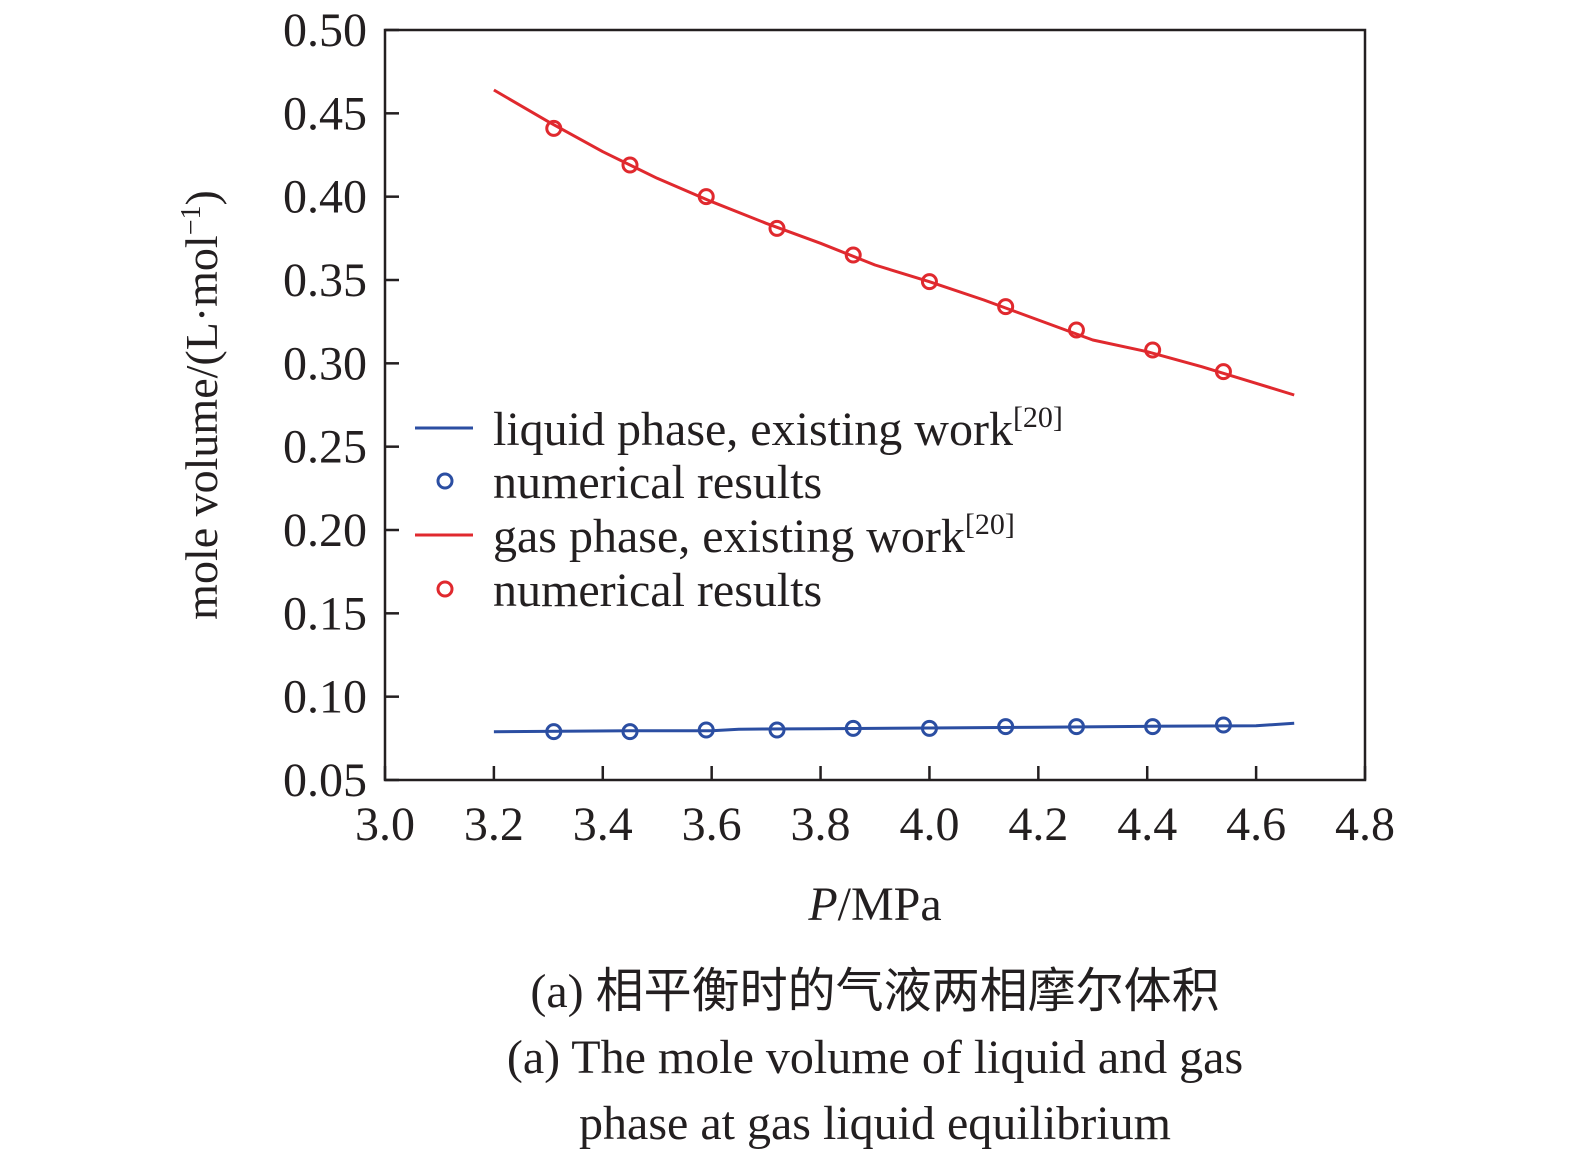 This screenshot has height=1163, width=1575. What do you see at coordinates (822, 904) in the screenshot?
I see `x-axis-label-variable: P` at bounding box center [822, 904].